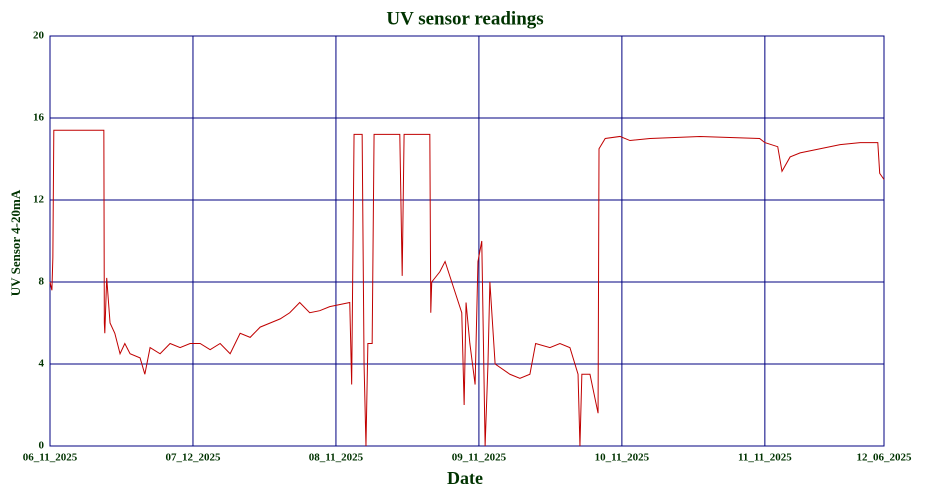 This screenshot has height=500, width=925. Describe the element at coordinates (765, 458) in the screenshot. I see `x-tick-label: 11_11_2025` at that location.